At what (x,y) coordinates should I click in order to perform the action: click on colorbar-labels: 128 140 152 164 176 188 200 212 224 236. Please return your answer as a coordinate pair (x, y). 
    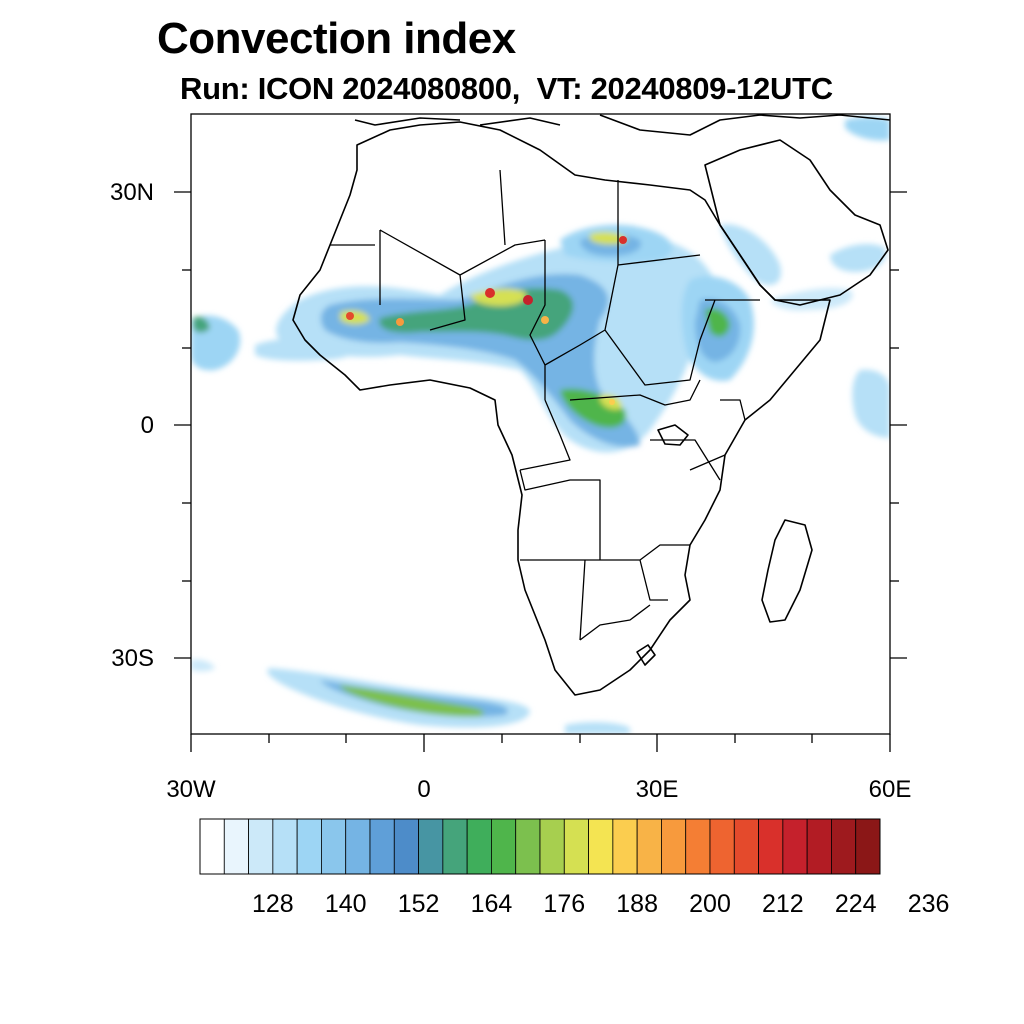
    Looking at the image, I should click on (600, 904).